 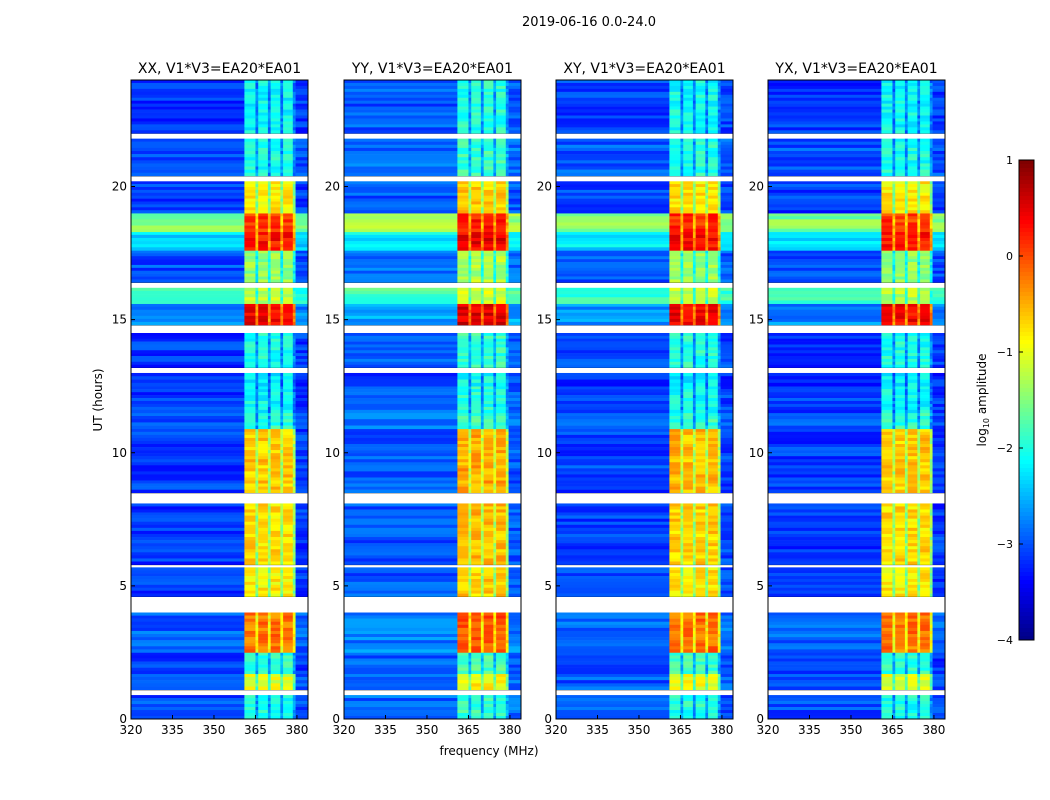 I want to click on y-tick-label: 0, so click(x=123, y=719).